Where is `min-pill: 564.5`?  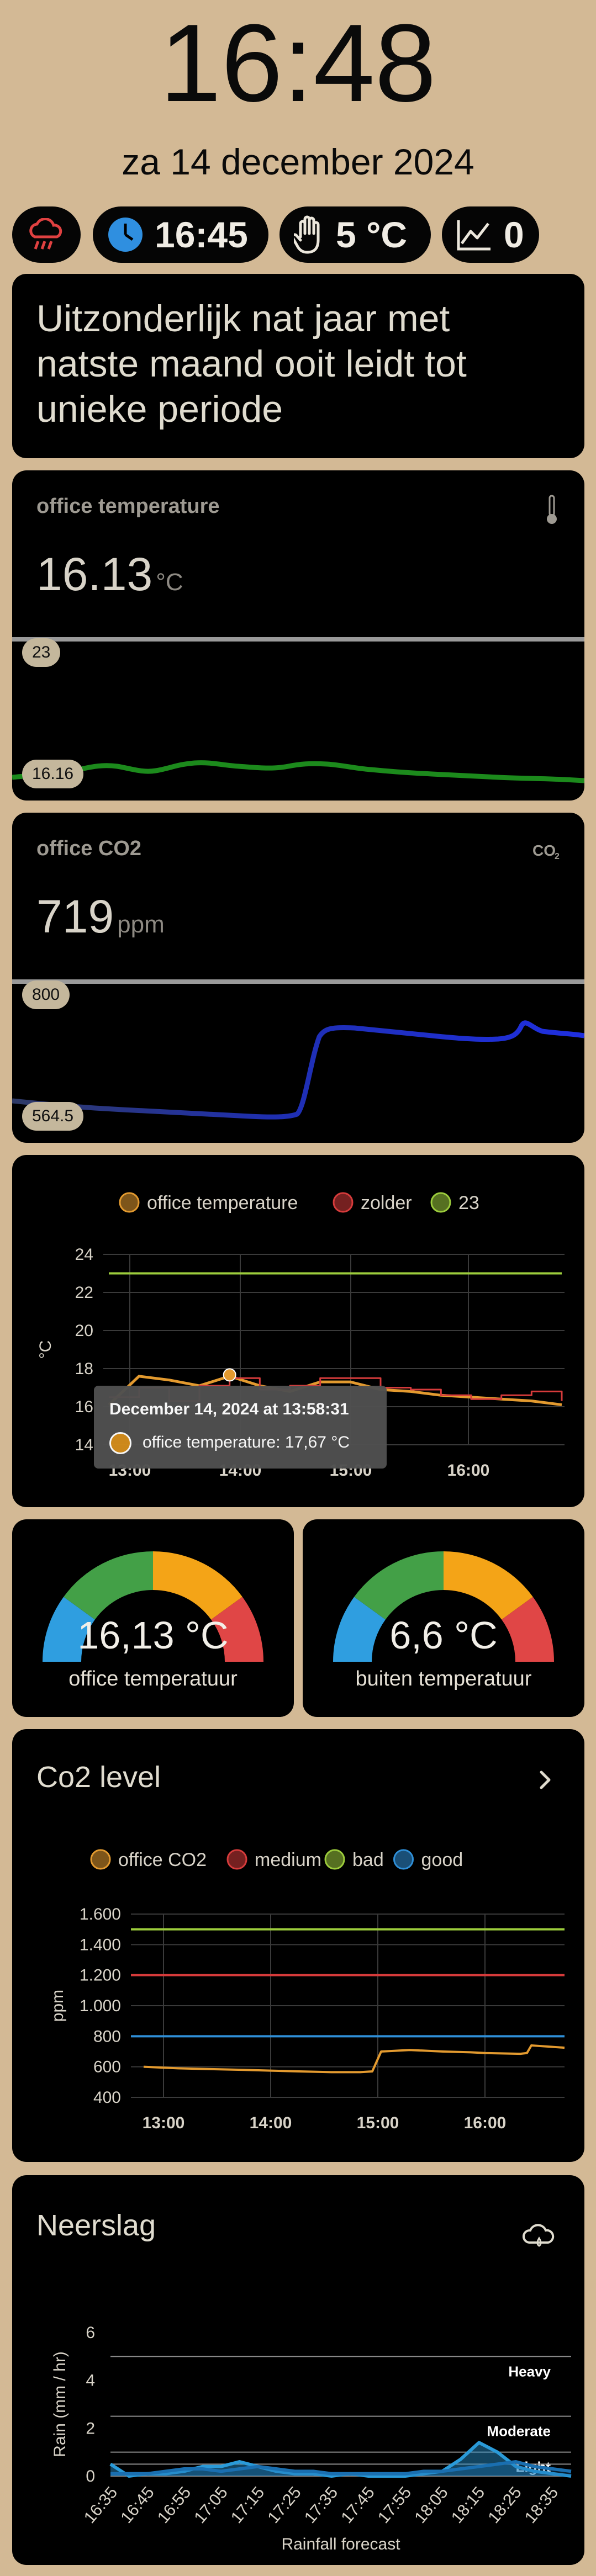 min-pill: 564.5 is located at coordinates (53, 1116).